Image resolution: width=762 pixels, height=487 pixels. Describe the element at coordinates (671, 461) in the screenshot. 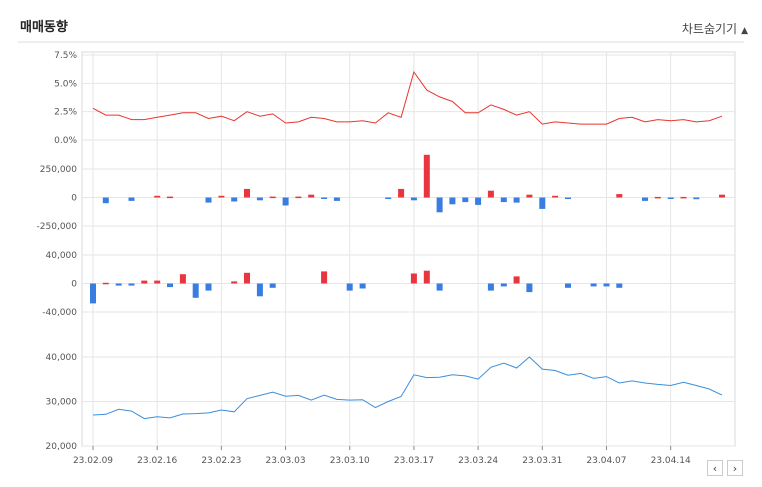

I see `x-tick-label: 23.04.14` at that location.